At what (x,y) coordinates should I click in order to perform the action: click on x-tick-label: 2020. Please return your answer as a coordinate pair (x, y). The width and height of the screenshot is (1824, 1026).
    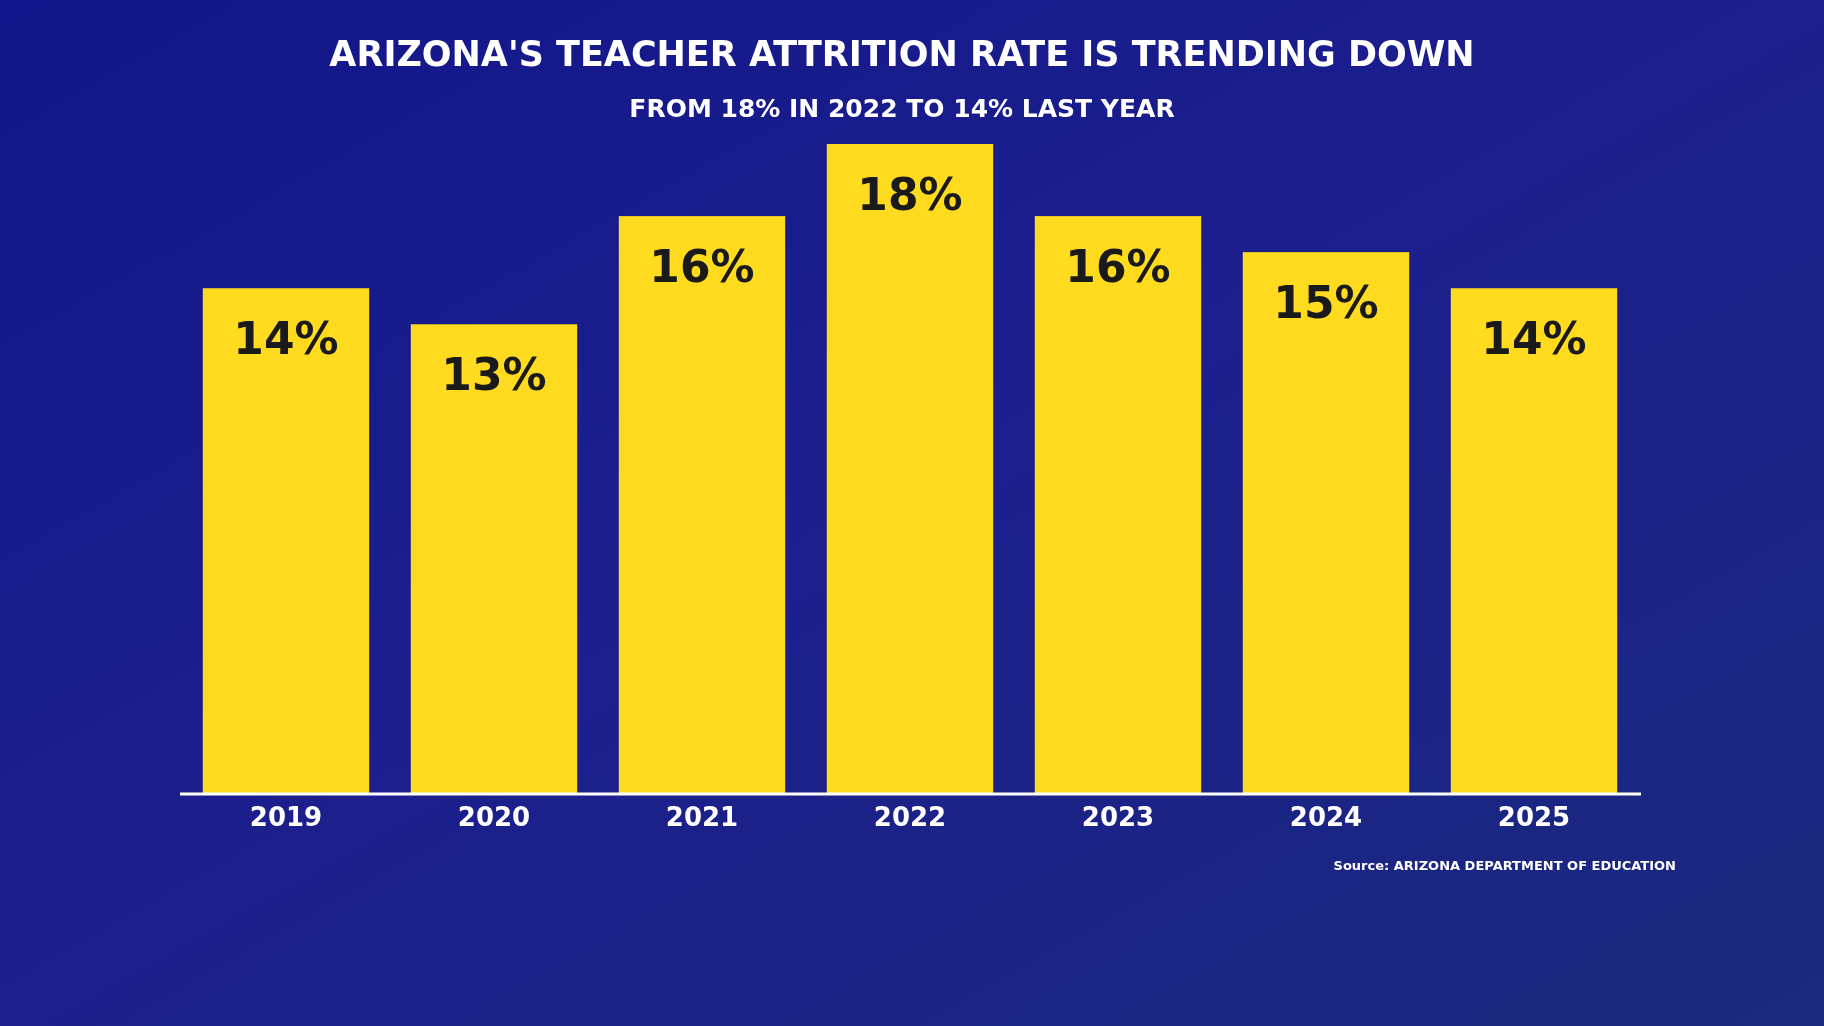
    Looking at the image, I should click on (494, 817).